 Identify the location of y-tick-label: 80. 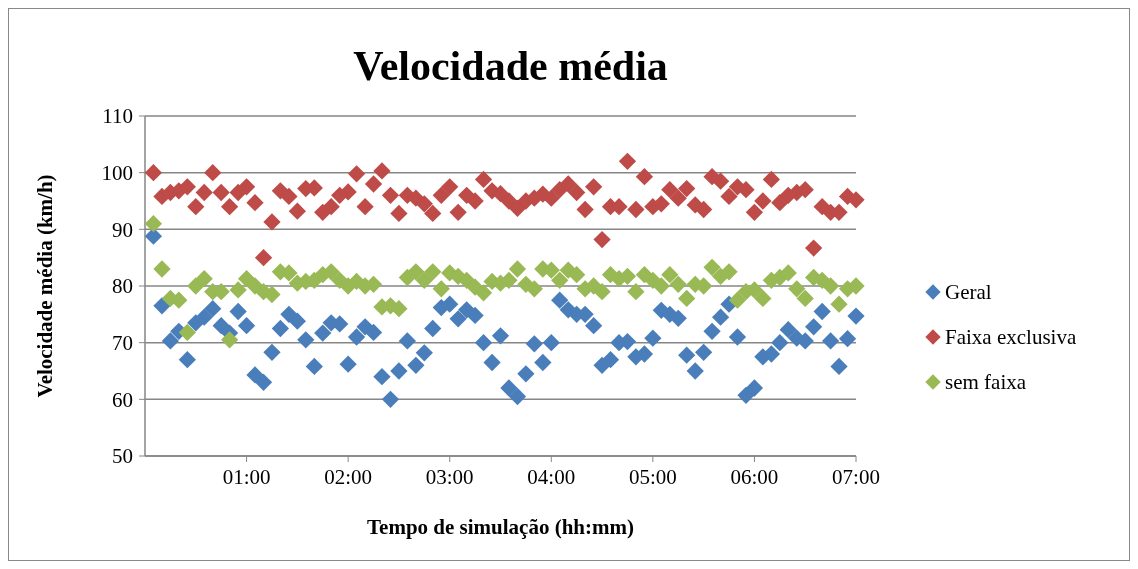
(122, 286).